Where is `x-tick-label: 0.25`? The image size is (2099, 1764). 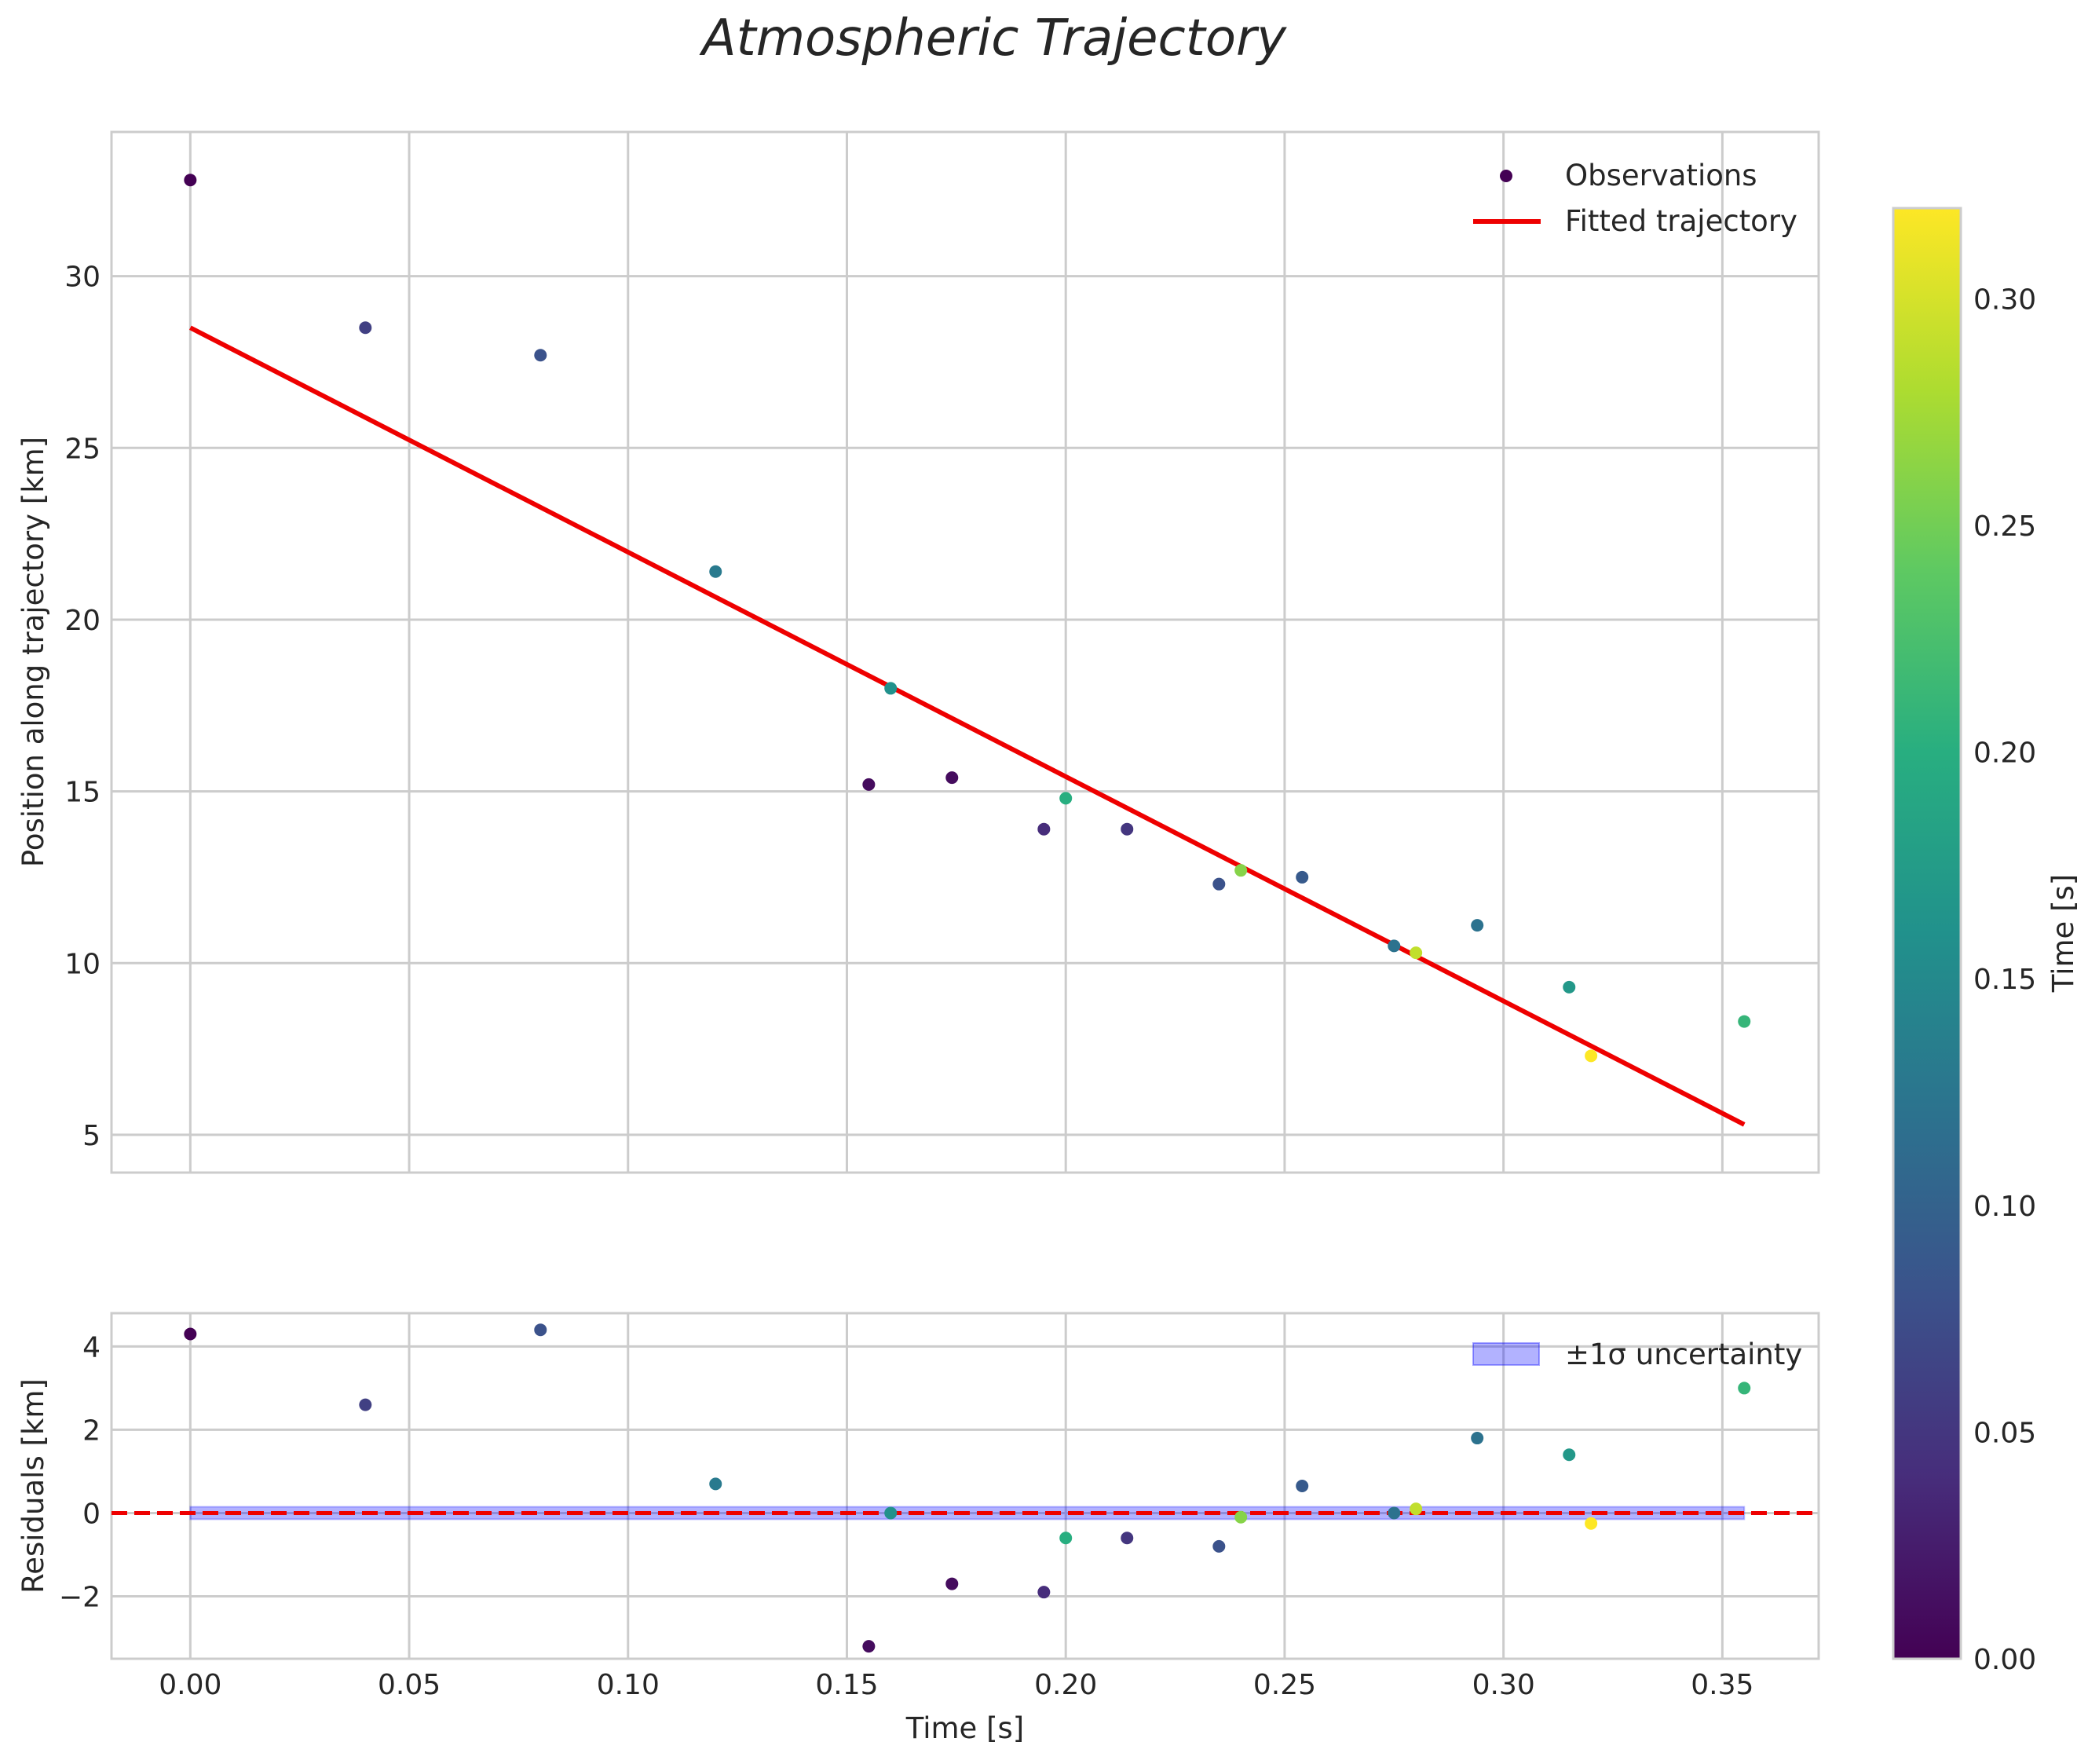
x-tick-label: 0.25 is located at coordinates (1284, 1685).